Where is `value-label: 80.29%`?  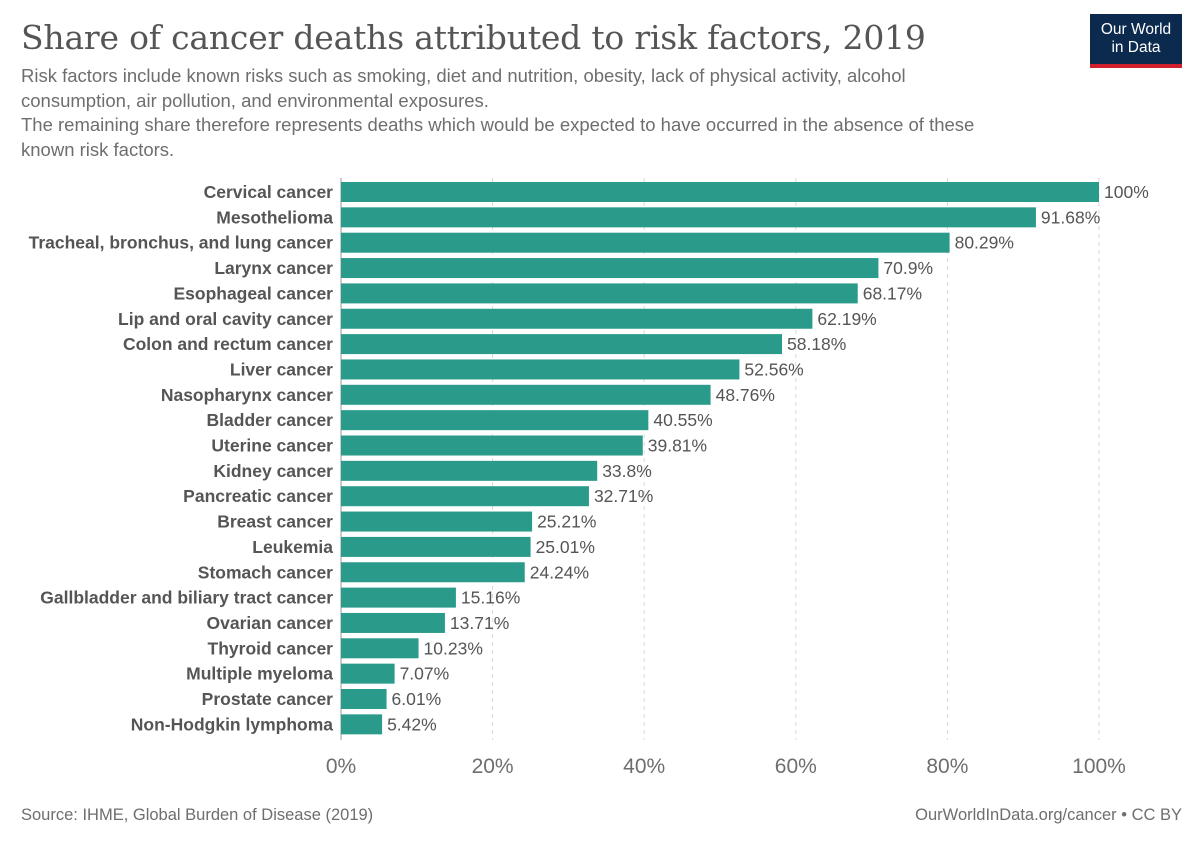 value-label: 80.29% is located at coordinates (984, 243).